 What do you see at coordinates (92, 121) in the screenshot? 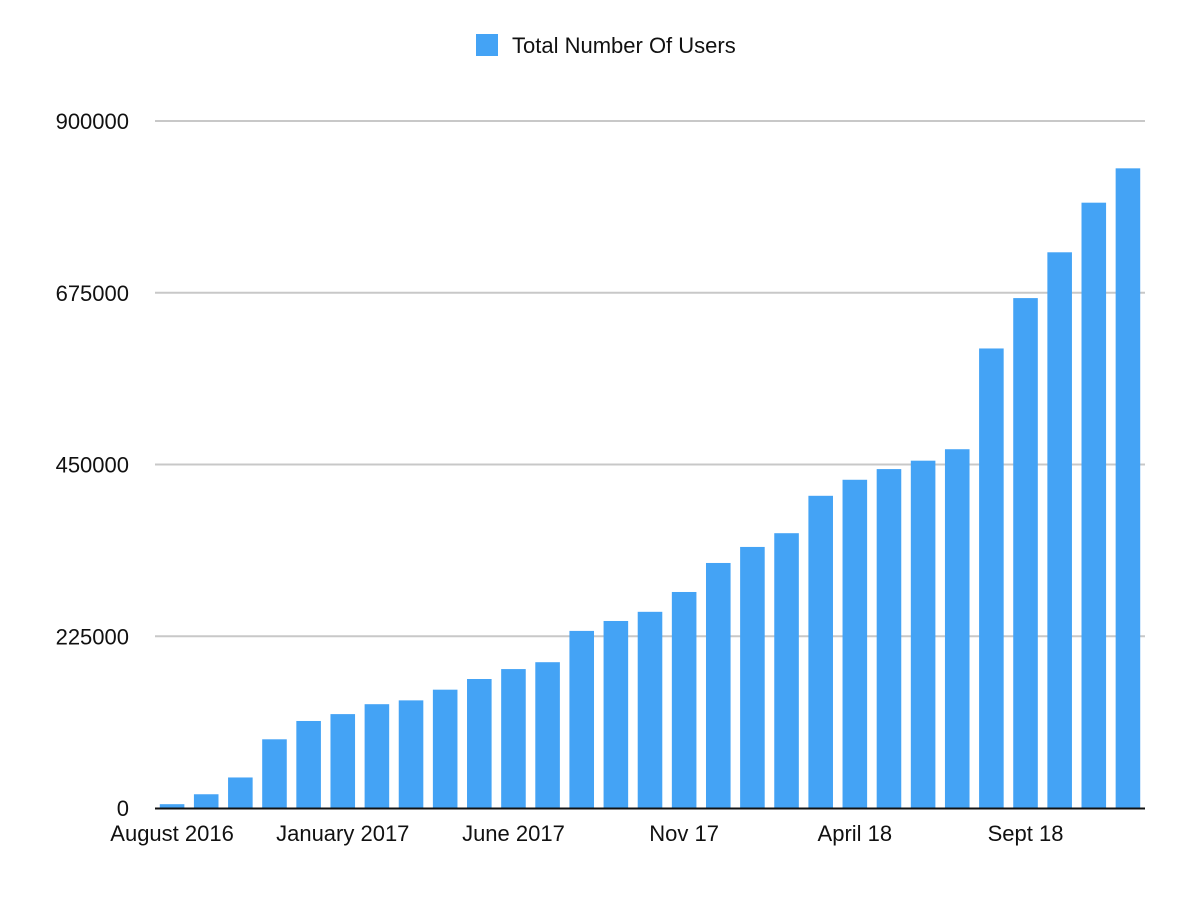
I see `y-tick-label: 900000` at bounding box center [92, 121].